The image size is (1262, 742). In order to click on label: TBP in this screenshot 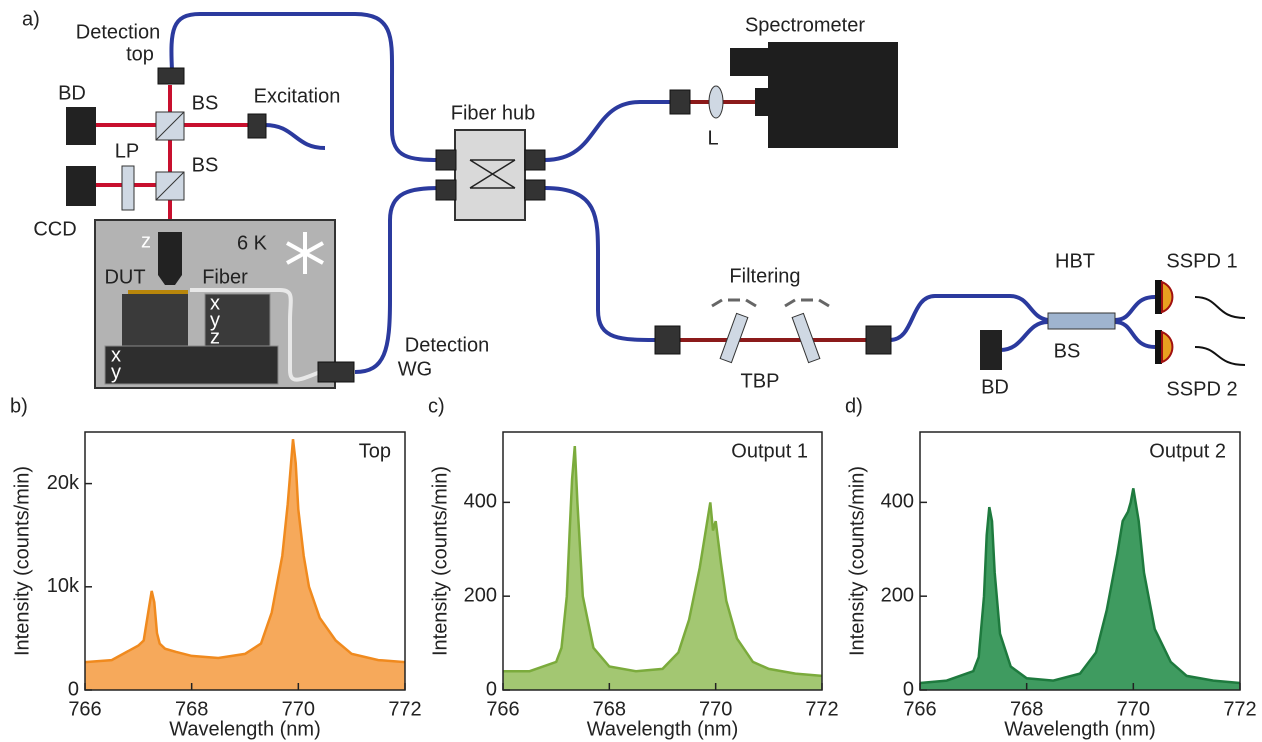, I will do `click(760, 381)`.